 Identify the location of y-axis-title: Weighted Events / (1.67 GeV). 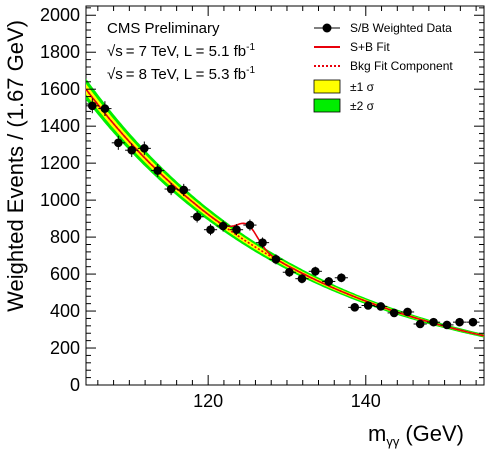
(15, 166).